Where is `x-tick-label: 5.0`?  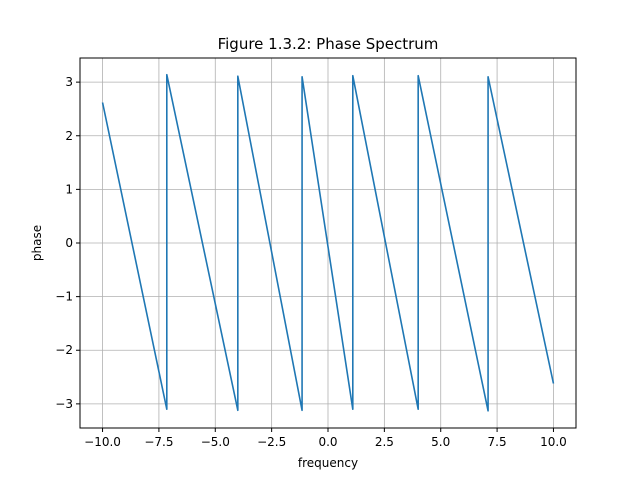 x-tick-label: 5.0 is located at coordinates (440, 442).